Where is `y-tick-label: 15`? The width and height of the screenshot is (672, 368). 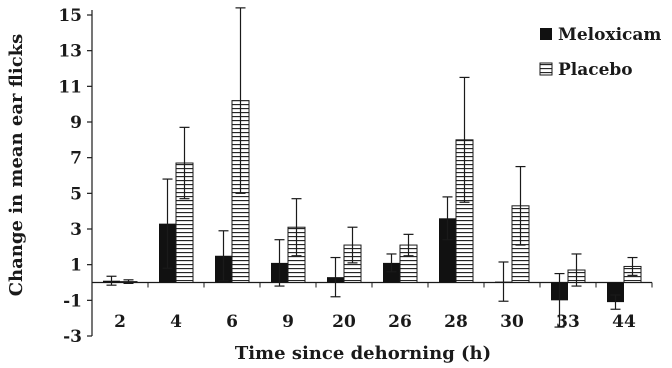
y-tick-label: 15 is located at coordinates (70, 16).